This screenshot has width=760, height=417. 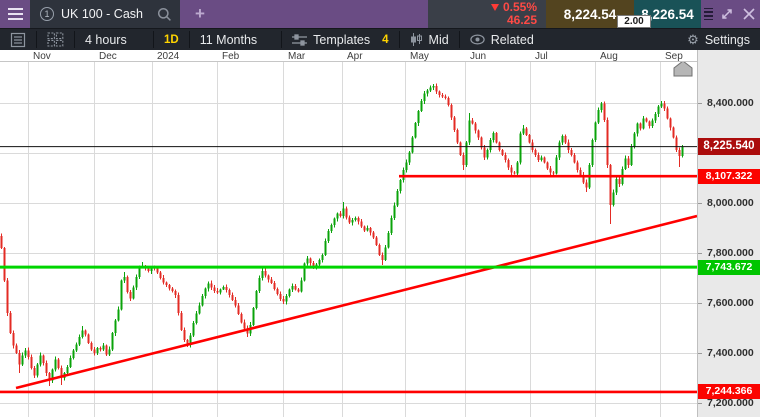 What do you see at coordinates (438, 39) in the screenshot?
I see `mid-label: Mid` at bounding box center [438, 39].